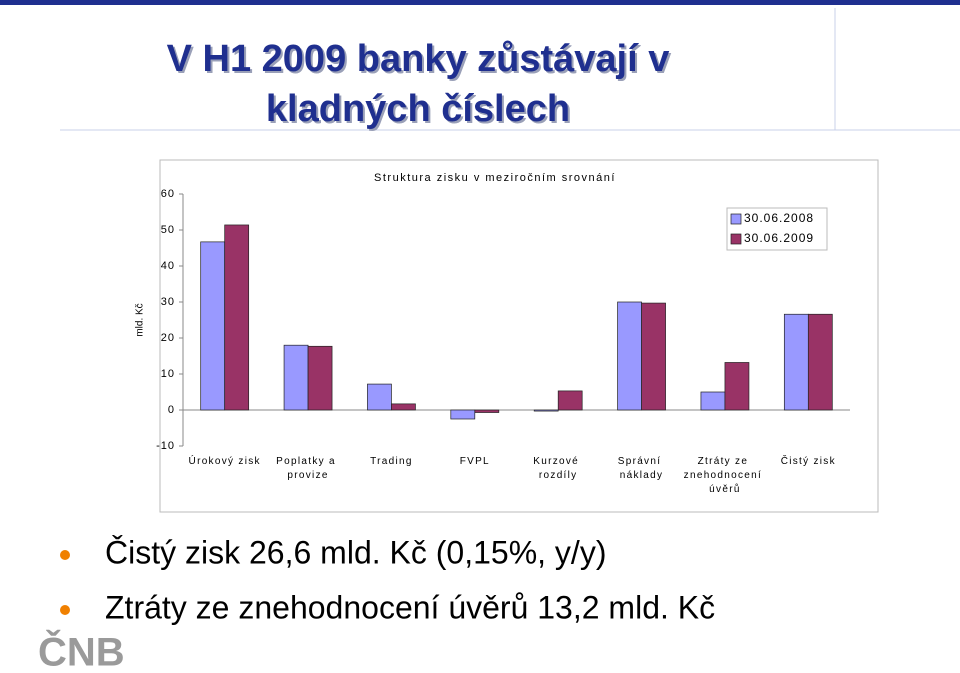 This screenshot has height=673, width=960. I want to click on y-tick-label: 0, so click(171, 410).